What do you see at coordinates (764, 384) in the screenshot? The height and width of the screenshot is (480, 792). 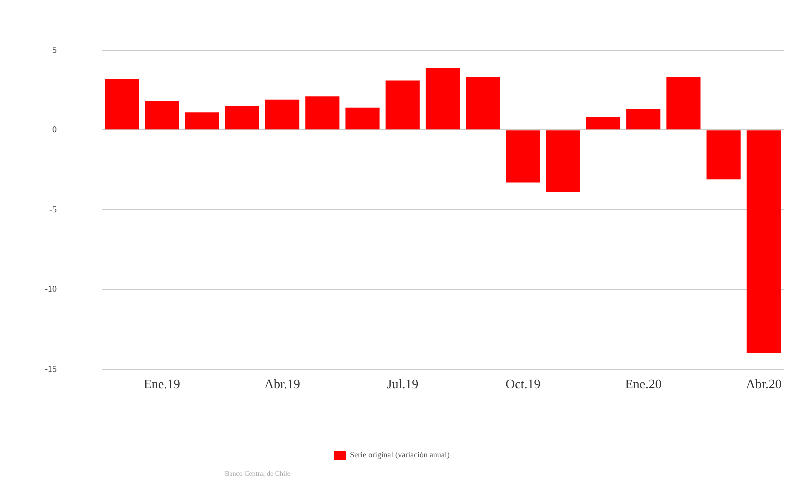 I see `x-tick-label: Abr.20` at bounding box center [764, 384].